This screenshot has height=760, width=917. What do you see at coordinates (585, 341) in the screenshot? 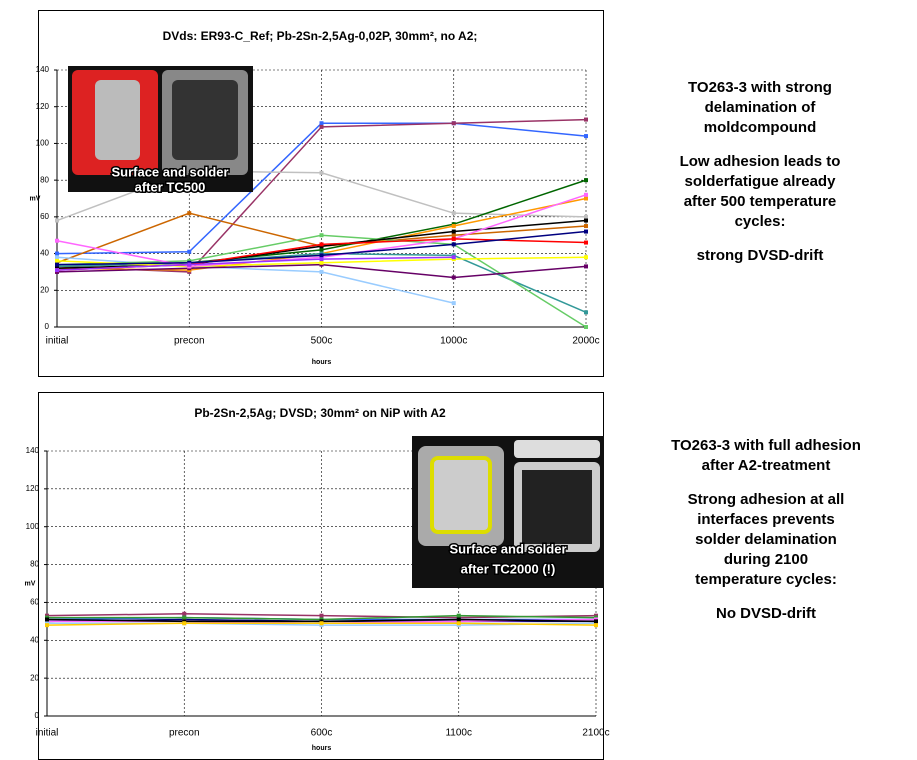
I see `x-tick-label: 2000c` at bounding box center [585, 341].